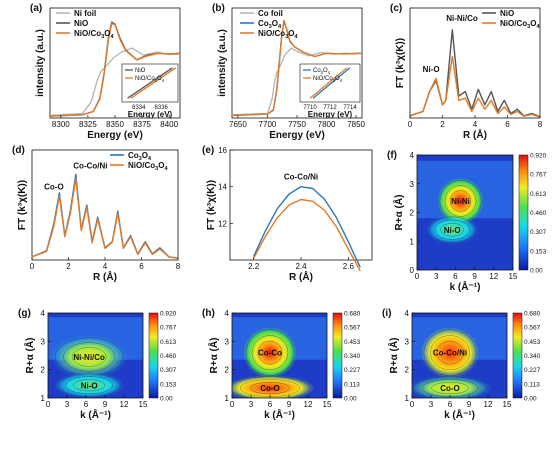  Describe the element at coordinates (222, 150) in the screenshot. I see `y-tick-label: 16` at that location.